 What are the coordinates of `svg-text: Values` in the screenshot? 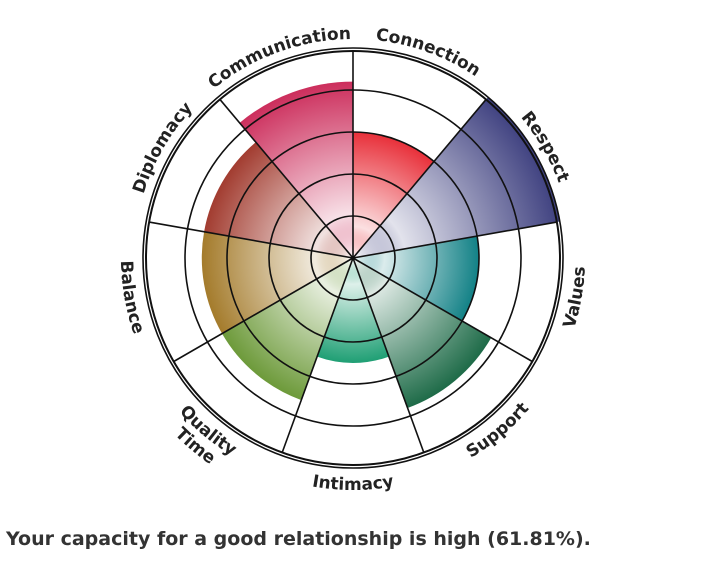 It's located at (575, 298).